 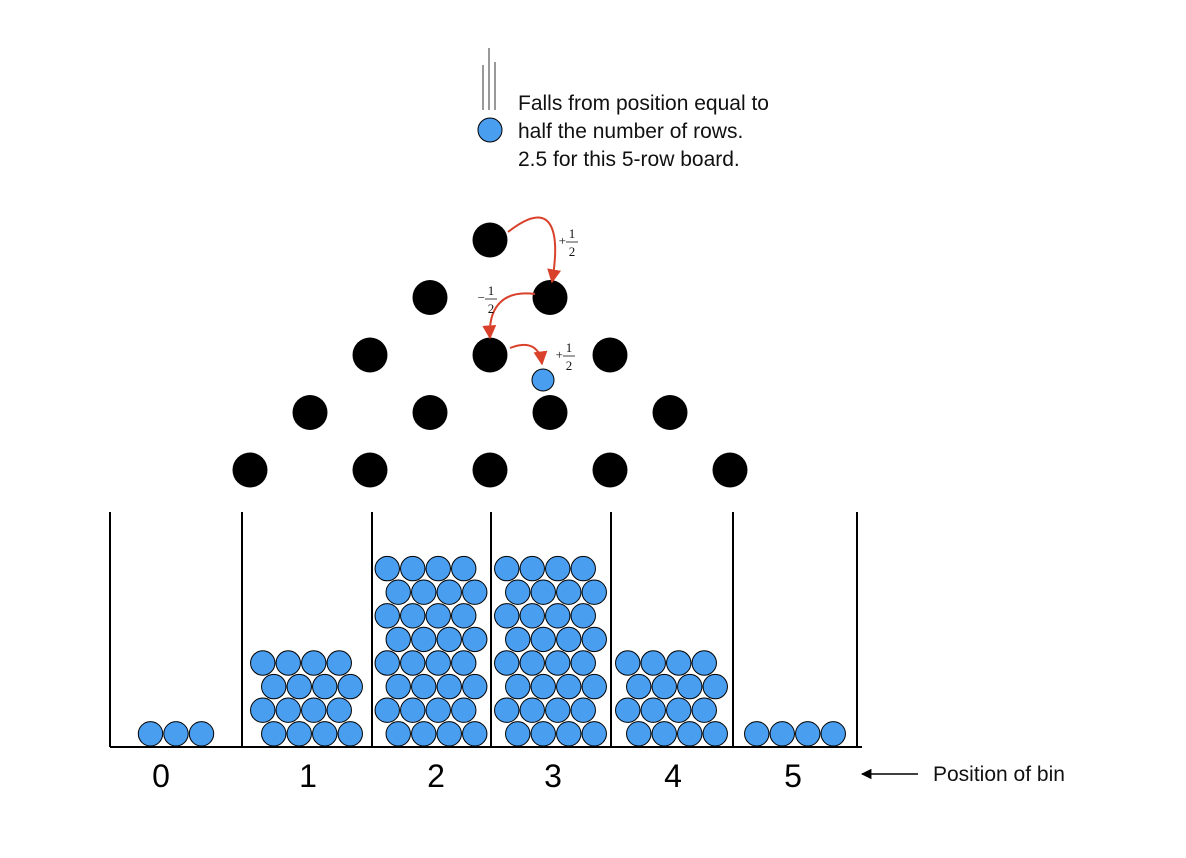 I want to click on step-label: + 1 2, so click(x=565, y=356).